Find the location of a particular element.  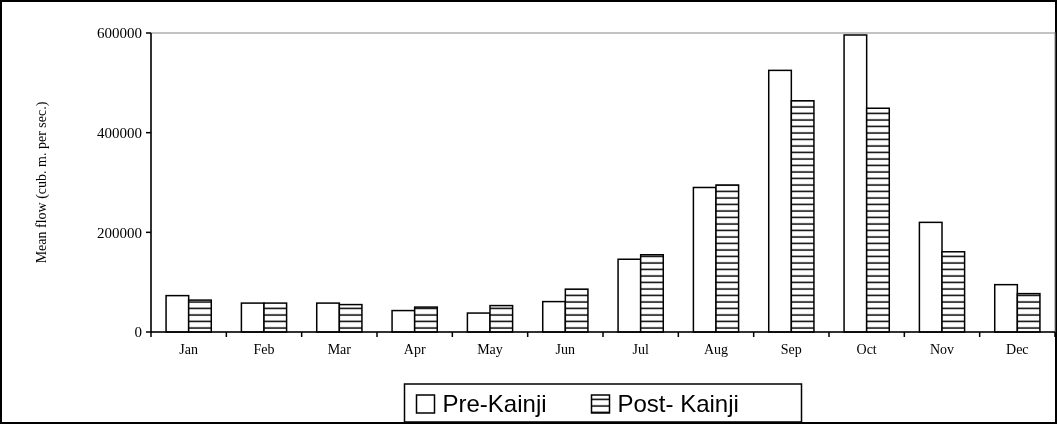

x-tick-label: Feb is located at coordinates (264, 349).